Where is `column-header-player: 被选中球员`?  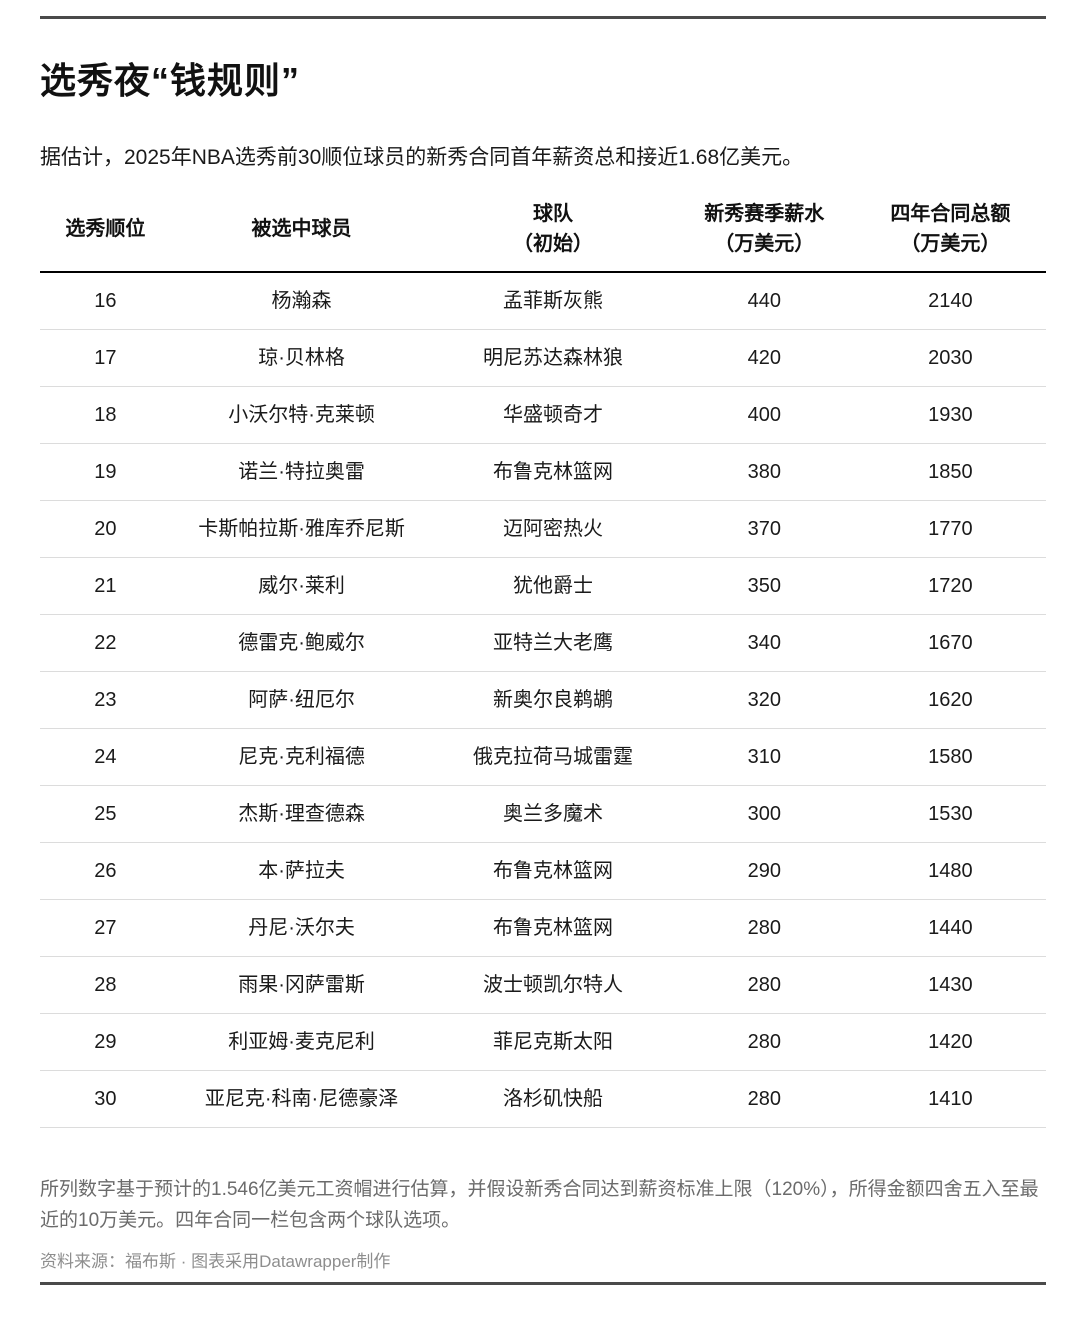
column-header-player: 被选中球员 is located at coordinates (301, 236).